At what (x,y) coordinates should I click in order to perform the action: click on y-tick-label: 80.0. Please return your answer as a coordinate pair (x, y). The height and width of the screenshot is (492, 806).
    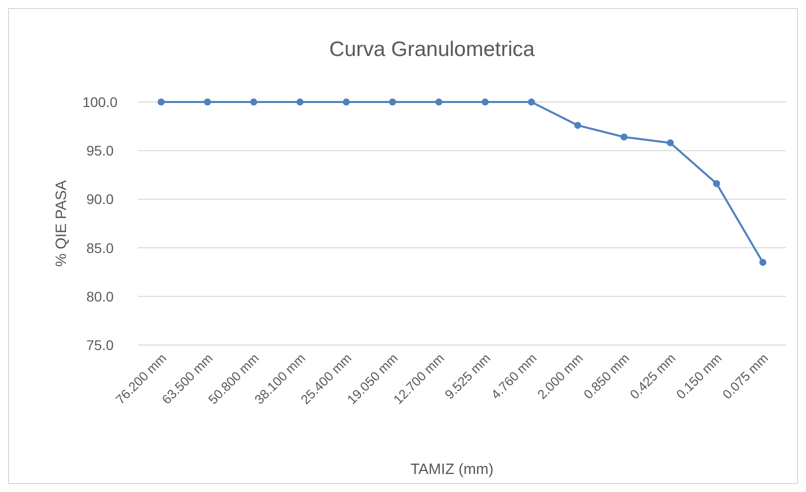
    Looking at the image, I should click on (100, 296).